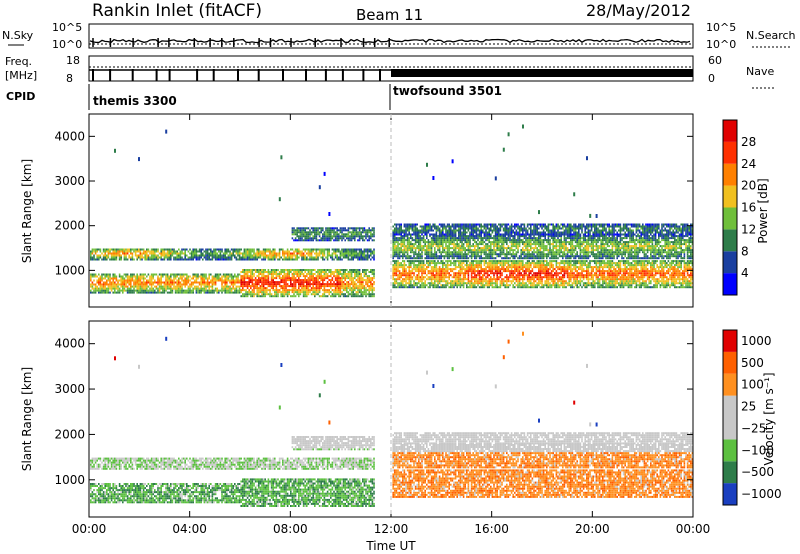 This screenshot has height=554, width=800. I want to click on cpid-mode-2: twofsound 3501, so click(447, 91).